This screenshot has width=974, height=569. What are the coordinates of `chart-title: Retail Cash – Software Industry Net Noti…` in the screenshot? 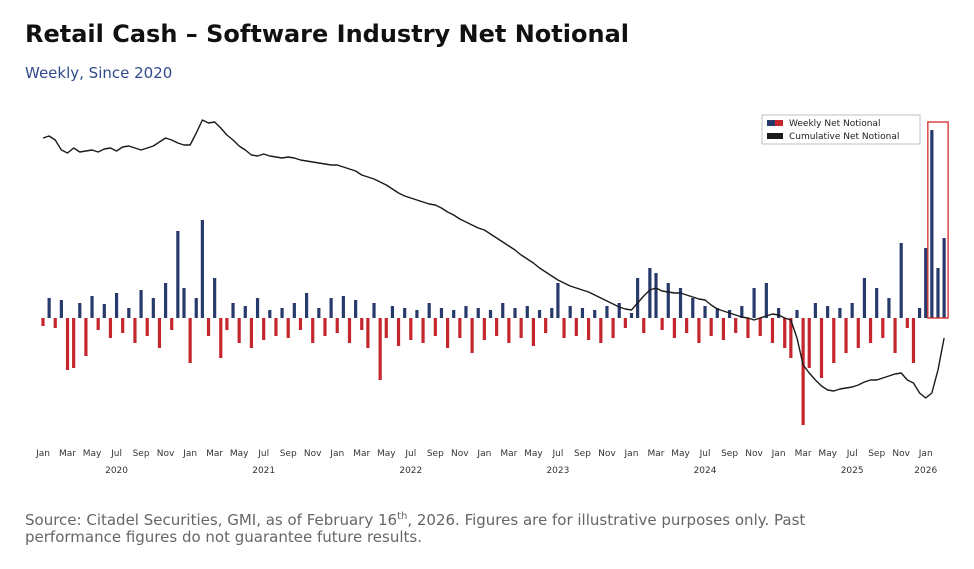 It's located at (327, 34).